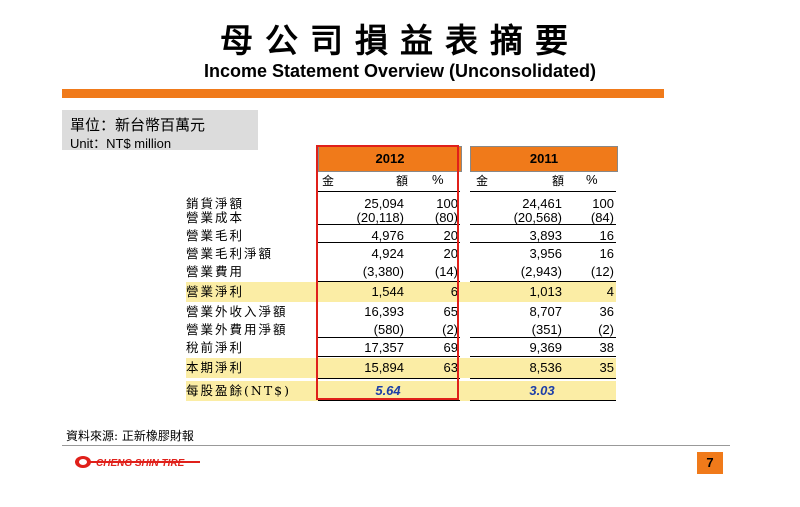  I want to click on percent-2012: 69, so click(450, 347).